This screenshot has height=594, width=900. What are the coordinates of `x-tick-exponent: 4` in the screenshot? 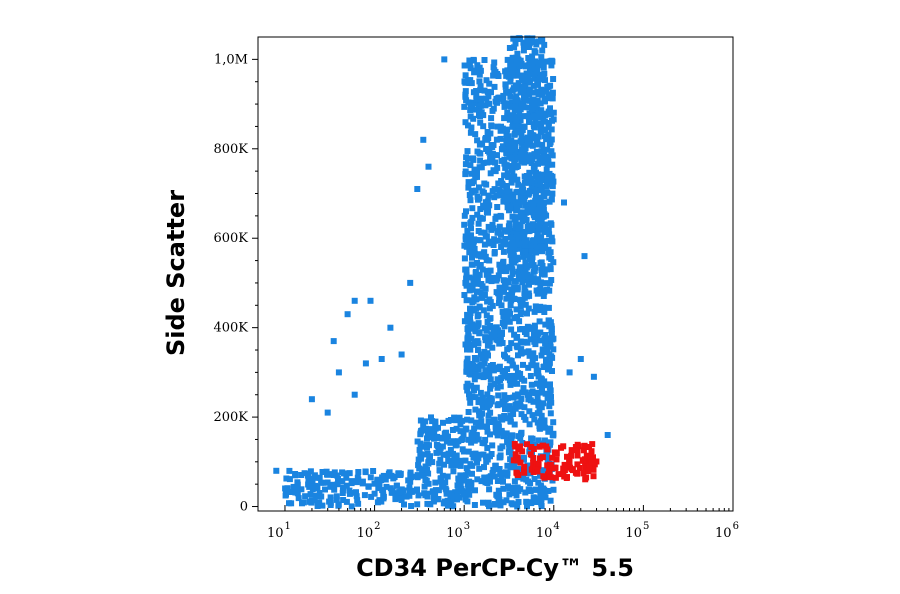 It's located at (556, 526).